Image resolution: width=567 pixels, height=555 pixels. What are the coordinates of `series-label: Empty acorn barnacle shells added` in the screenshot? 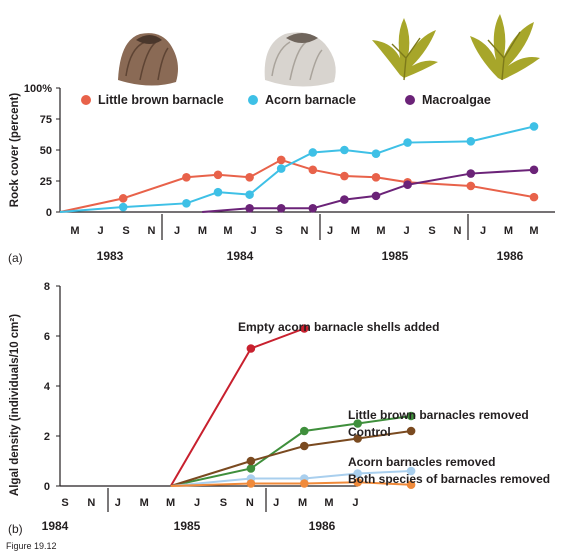 It's located at (338, 327).